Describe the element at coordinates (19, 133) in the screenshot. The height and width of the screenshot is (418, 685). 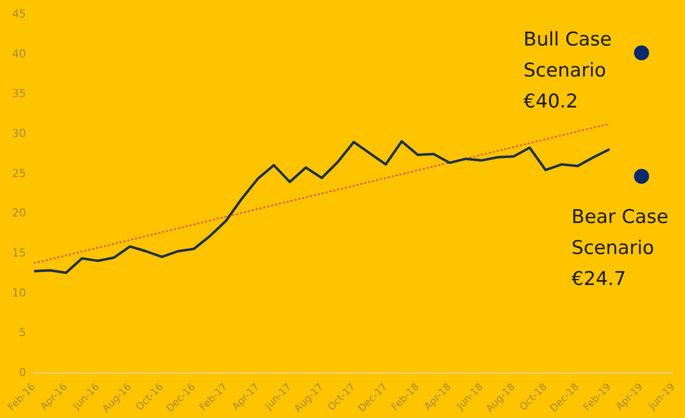
I see `y-tick-label: 30` at that location.